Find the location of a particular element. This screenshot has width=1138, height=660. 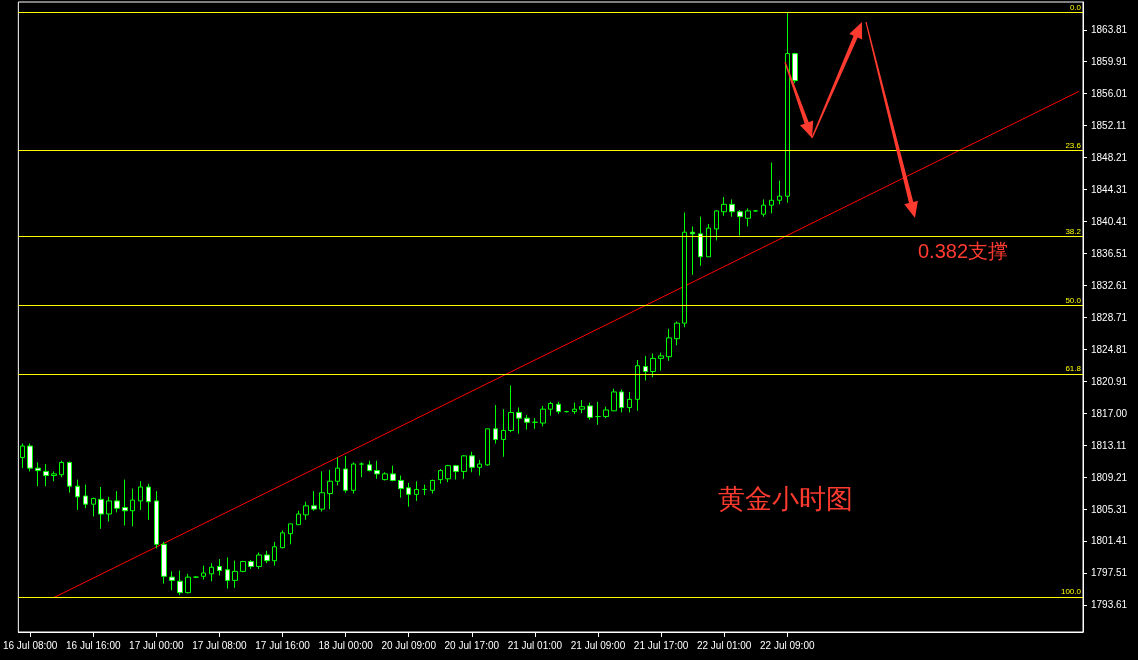

y-tick-label: 1805.31 is located at coordinates (1109, 509).